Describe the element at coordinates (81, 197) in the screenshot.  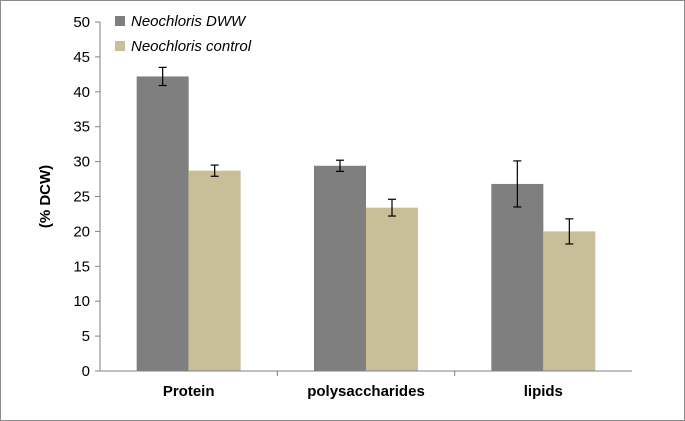
I see `y-tick-label: 25` at that location.